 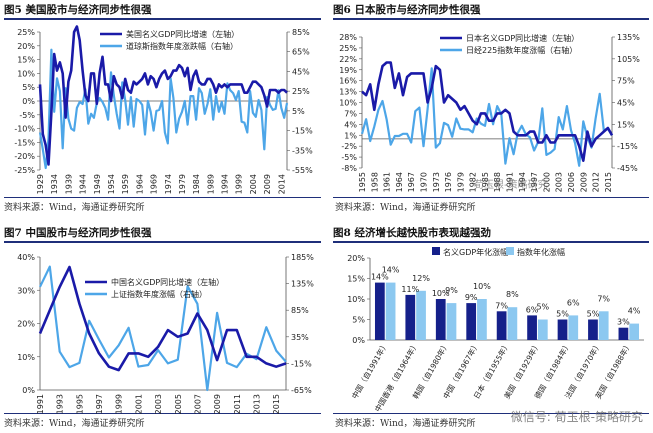 I want to click on chart1-x-tick-label: 1984, so click(x=196, y=184).